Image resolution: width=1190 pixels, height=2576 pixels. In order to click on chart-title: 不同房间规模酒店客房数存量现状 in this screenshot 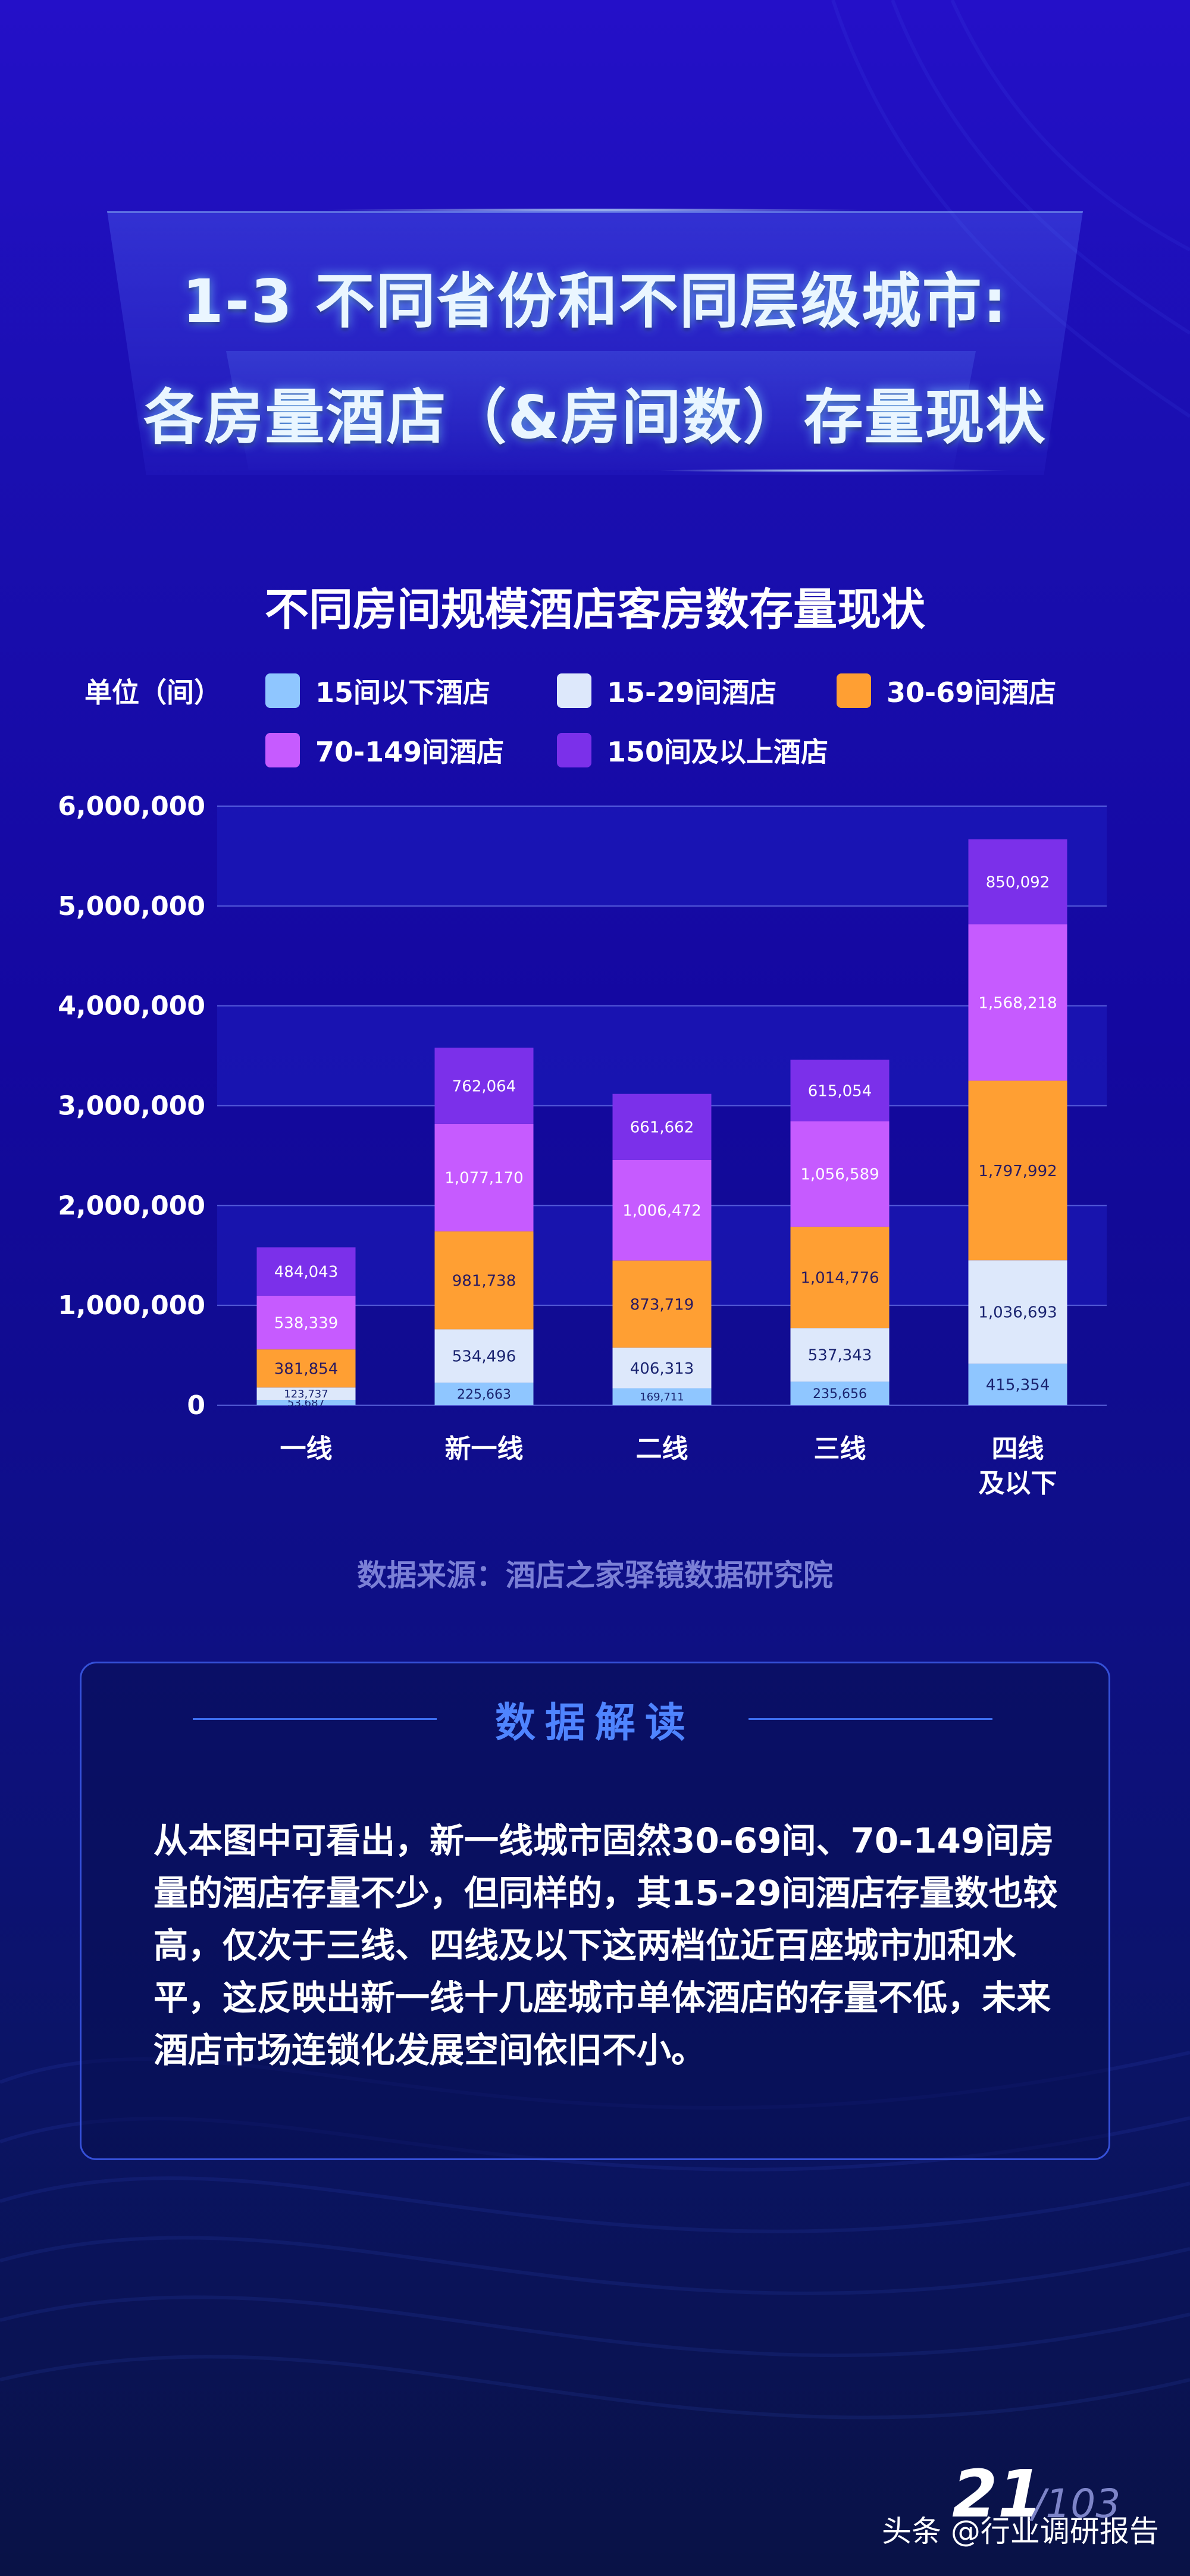, I will do `click(595, 610)`.